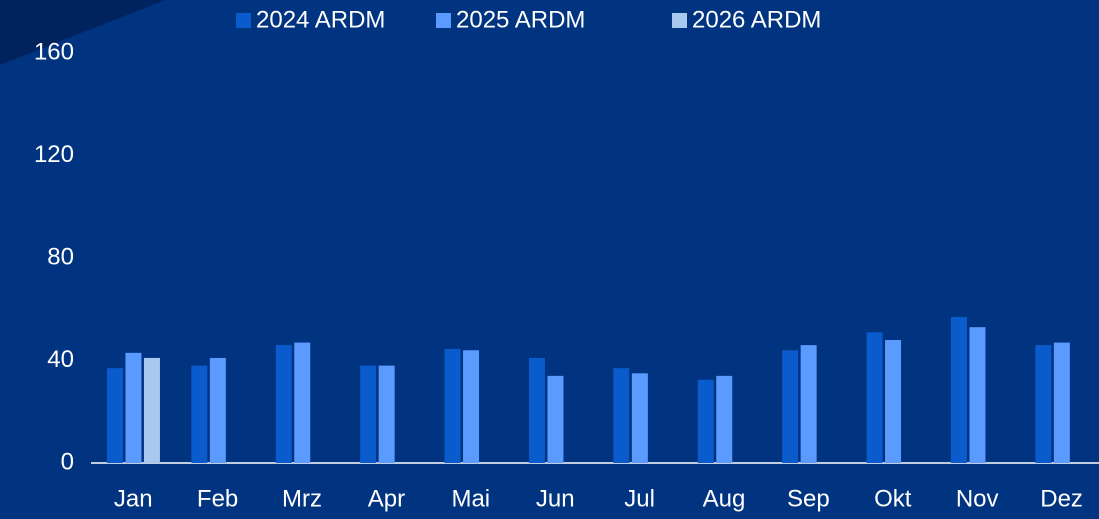 The height and width of the screenshot is (519, 1099). Describe the element at coordinates (60, 359) in the screenshot. I see `y-tick-label: 40` at that location.